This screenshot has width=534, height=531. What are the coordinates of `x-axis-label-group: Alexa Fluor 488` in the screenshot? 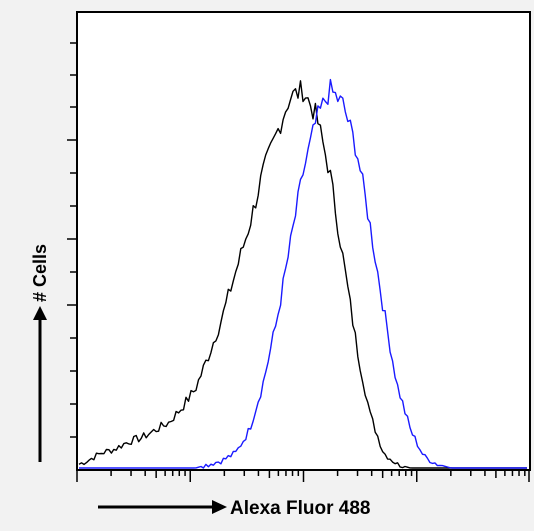 It's located at (234, 508).